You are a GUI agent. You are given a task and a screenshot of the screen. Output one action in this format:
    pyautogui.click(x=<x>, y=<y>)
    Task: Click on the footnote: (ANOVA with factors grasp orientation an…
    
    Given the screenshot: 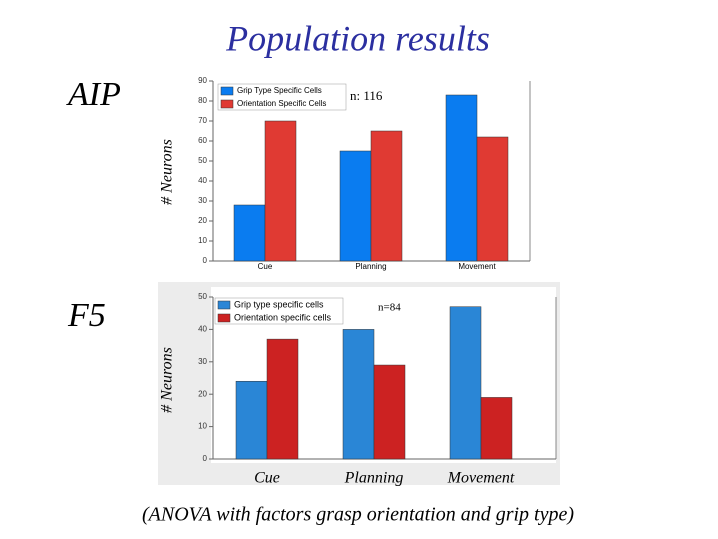 What is the action you would take?
    pyautogui.click(x=358, y=515)
    